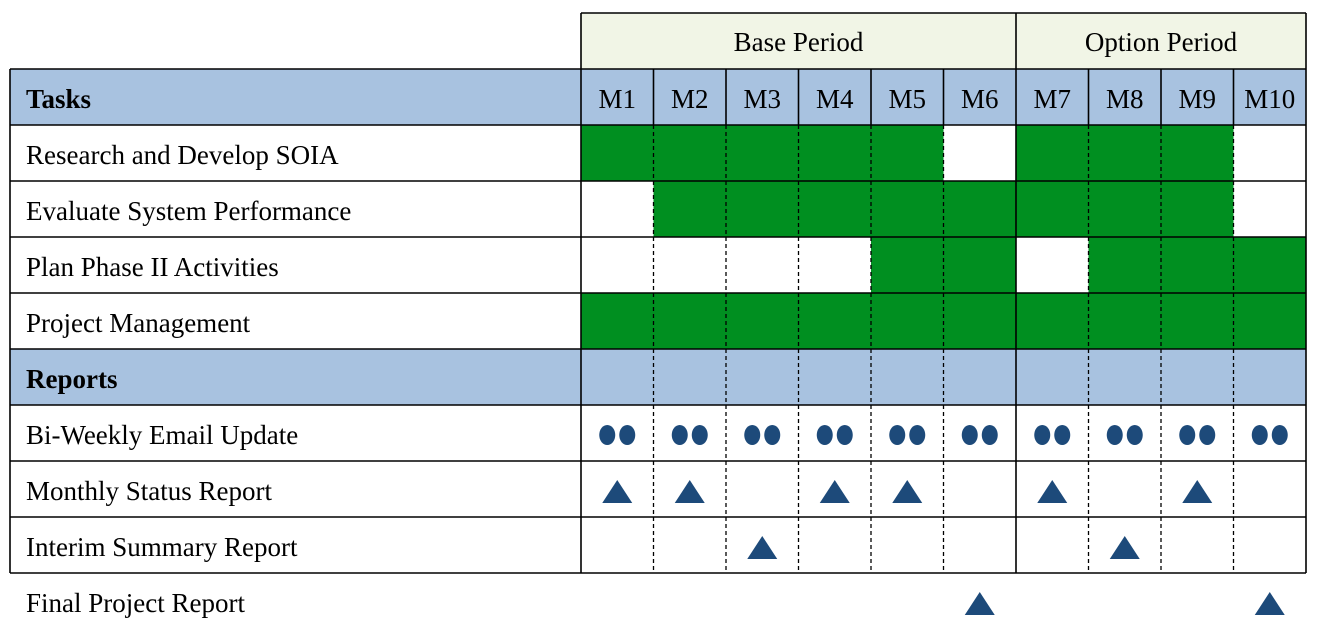 The width and height of the screenshot is (1318, 640). I want to click on month-label-m2: M2, so click(690, 99).